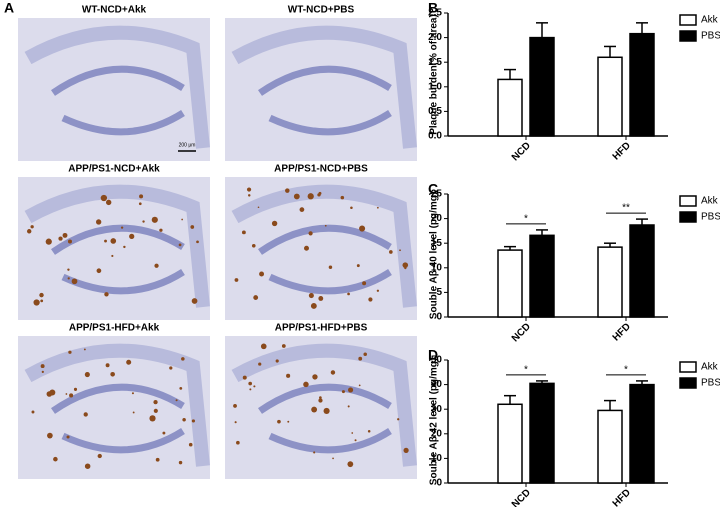 This screenshot has height=512, width=720. What do you see at coordinates (321, 169) in the screenshot?
I see `image-label: APP/PS1-NCD+PBS` at bounding box center [321, 169].